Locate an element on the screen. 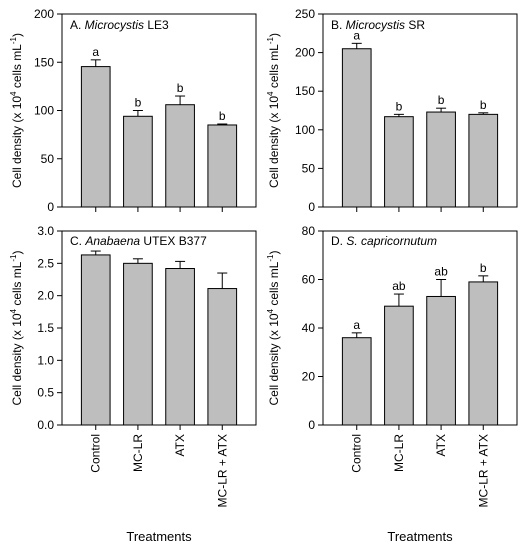 This screenshot has height=550, width=532. panel-d-ylabel: Cell density (x 104 cells mL-1) is located at coordinates (273, 328).